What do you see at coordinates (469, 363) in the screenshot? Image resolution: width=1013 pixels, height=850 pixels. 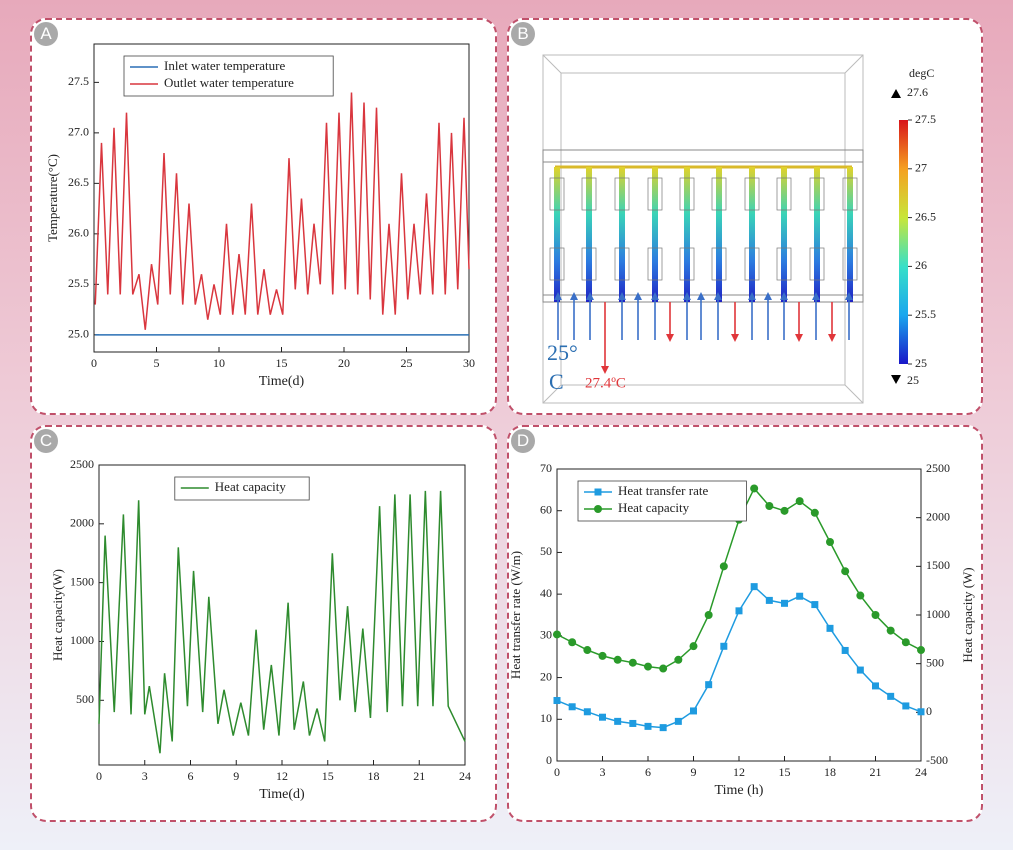 I see `x-tick-label: 30` at bounding box center [469, 363].